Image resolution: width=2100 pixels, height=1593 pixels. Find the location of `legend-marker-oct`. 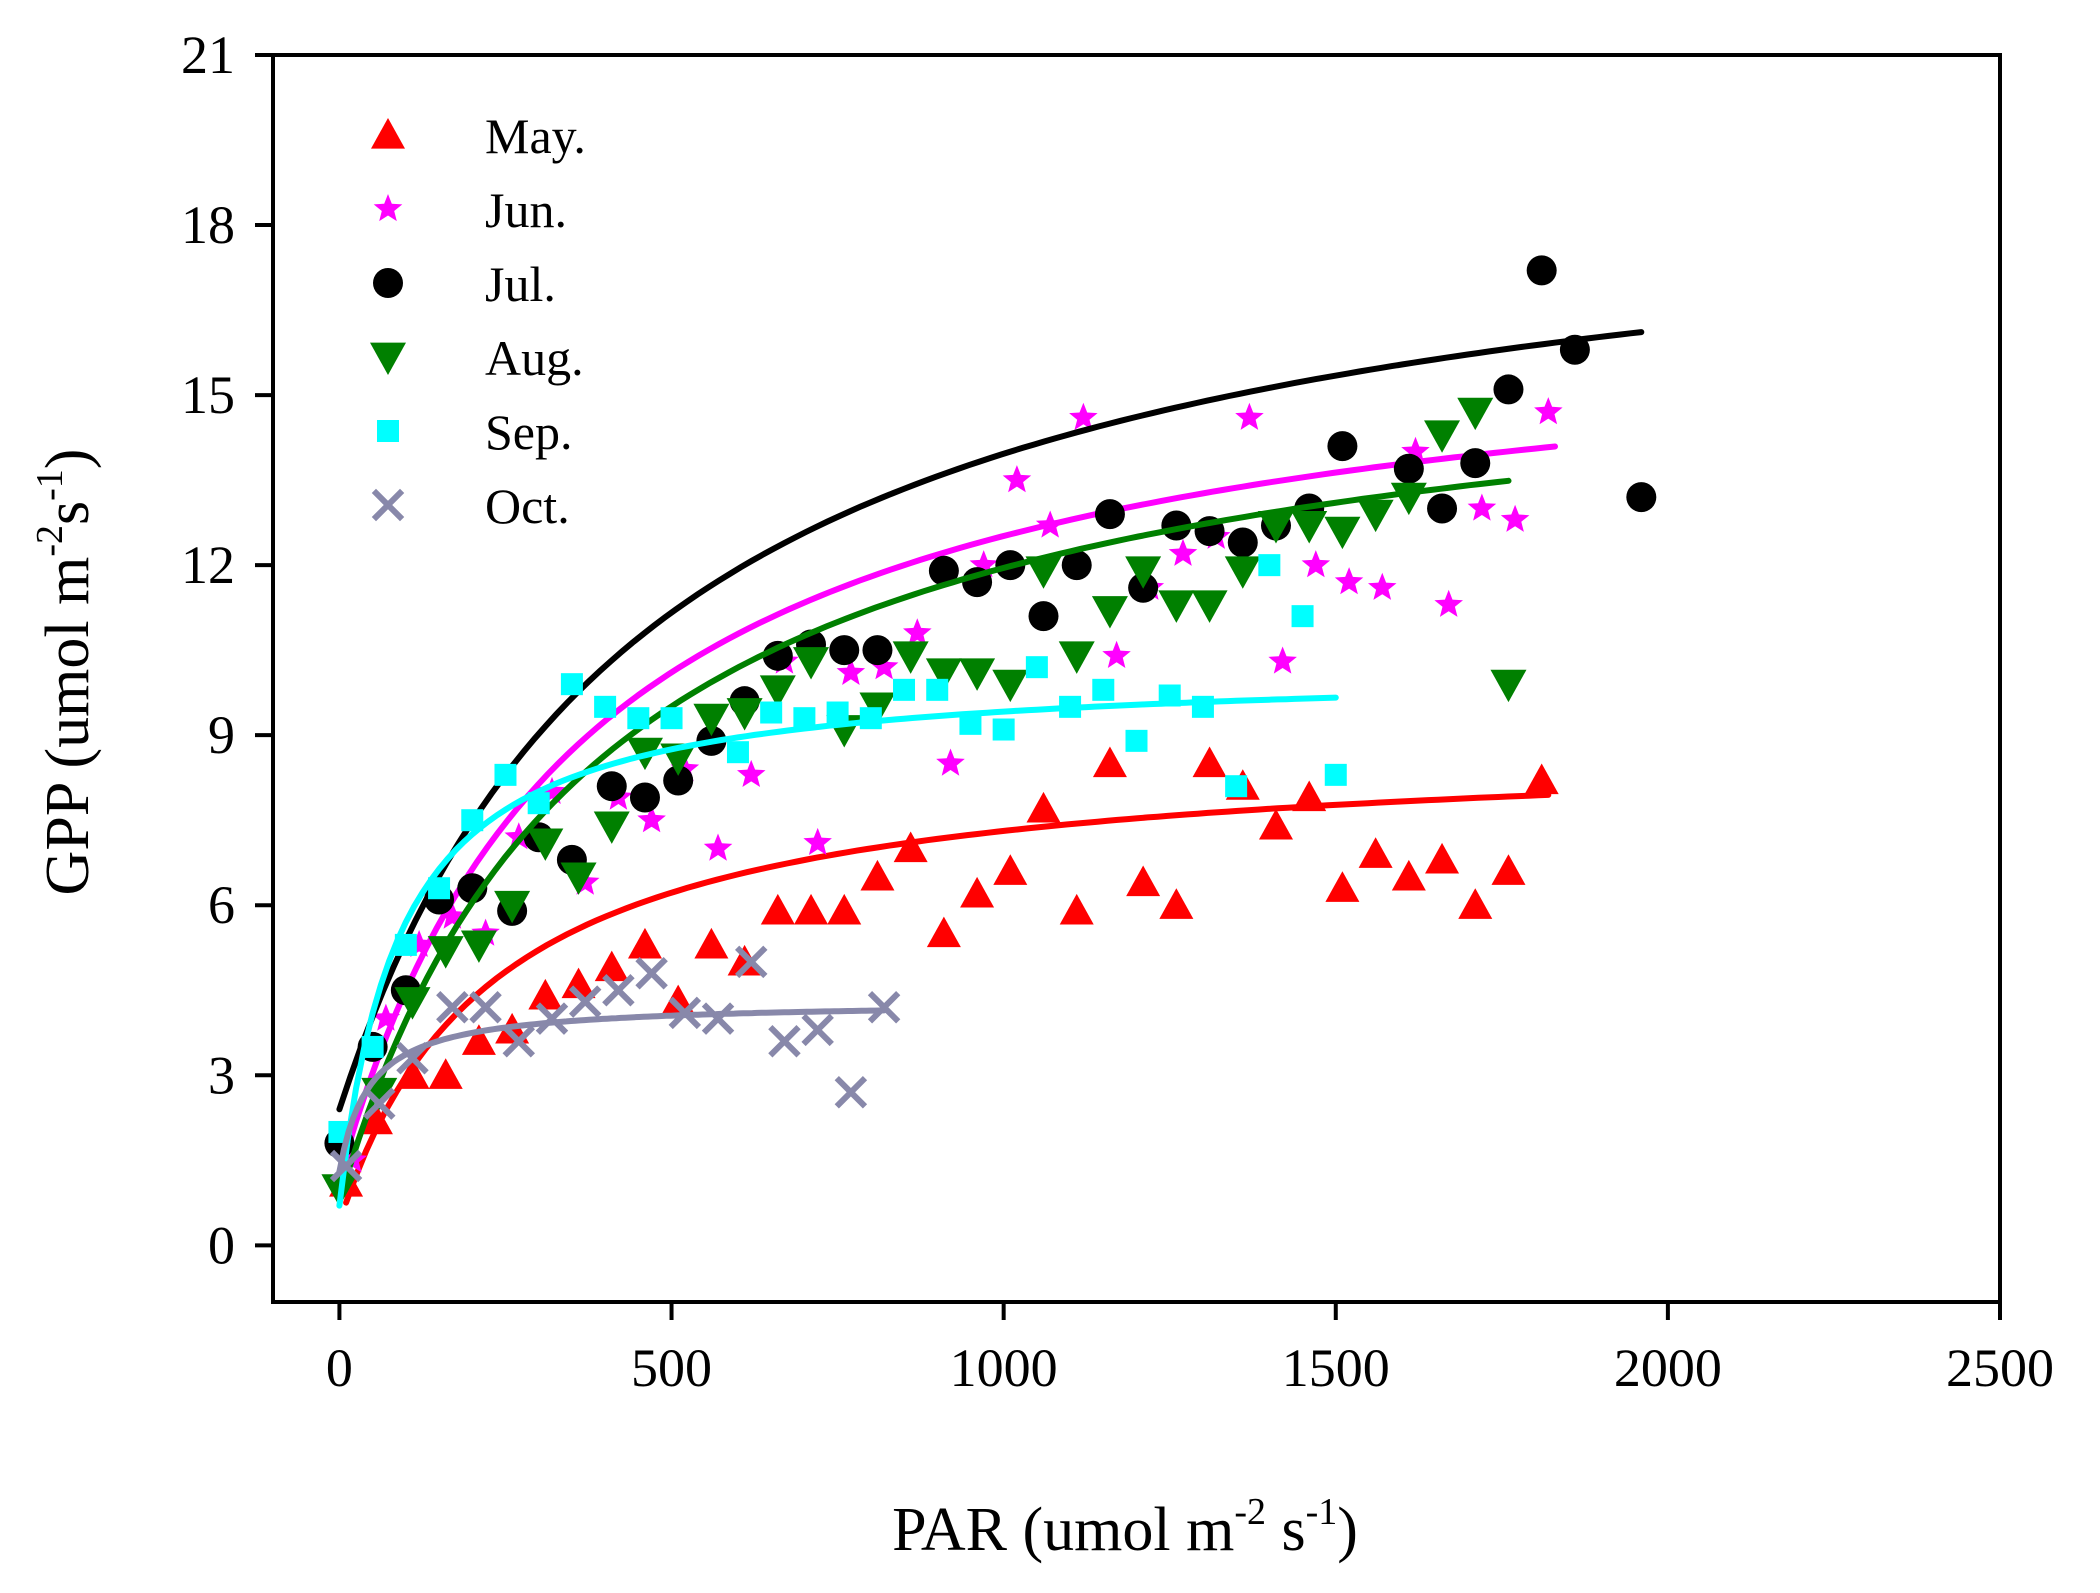

legend-marker-oct is located at coordinates (388, 505).